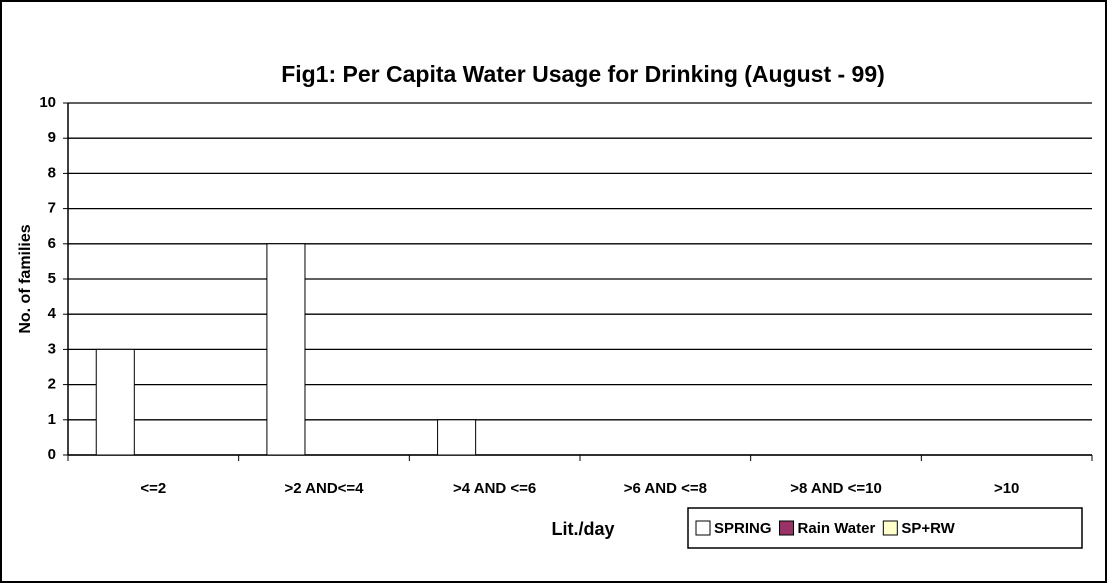 The height and width of the screenshot is (583, 1107). I want to click on y-tick-label: 6, so click(52, 243).